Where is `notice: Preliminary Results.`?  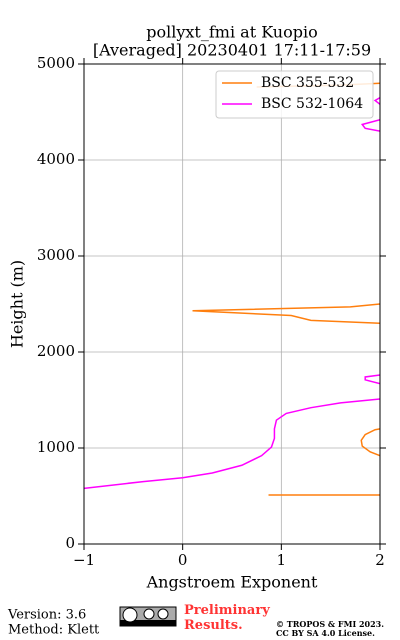 notice: Preliminary Results. is located at coordinates (227, 618).